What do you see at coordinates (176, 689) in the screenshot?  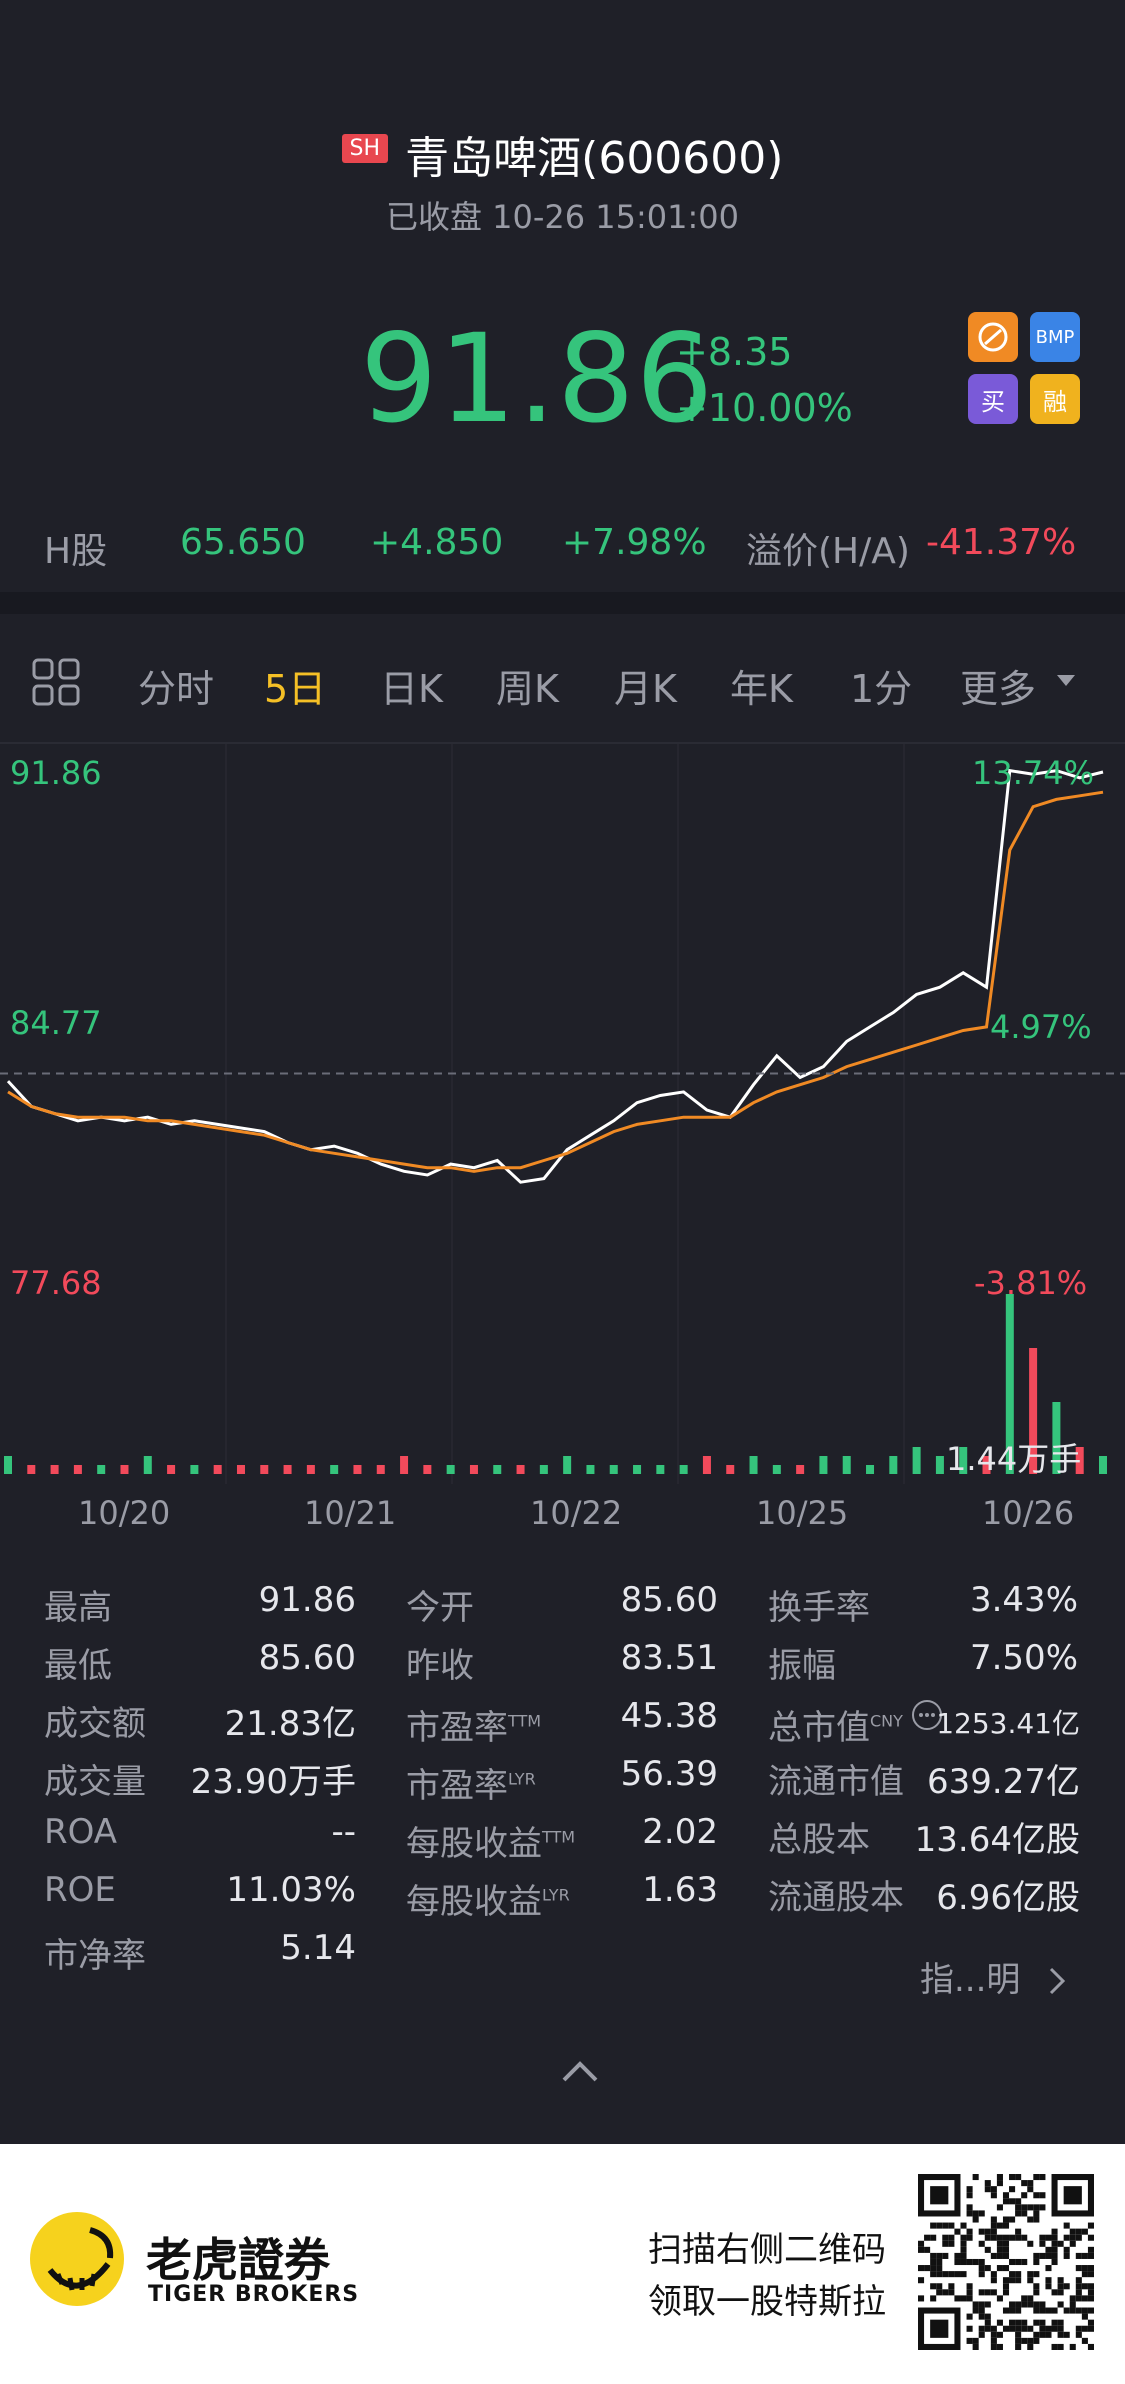 I see `tab-intraday: 分时` at bounding box center [176, 689].